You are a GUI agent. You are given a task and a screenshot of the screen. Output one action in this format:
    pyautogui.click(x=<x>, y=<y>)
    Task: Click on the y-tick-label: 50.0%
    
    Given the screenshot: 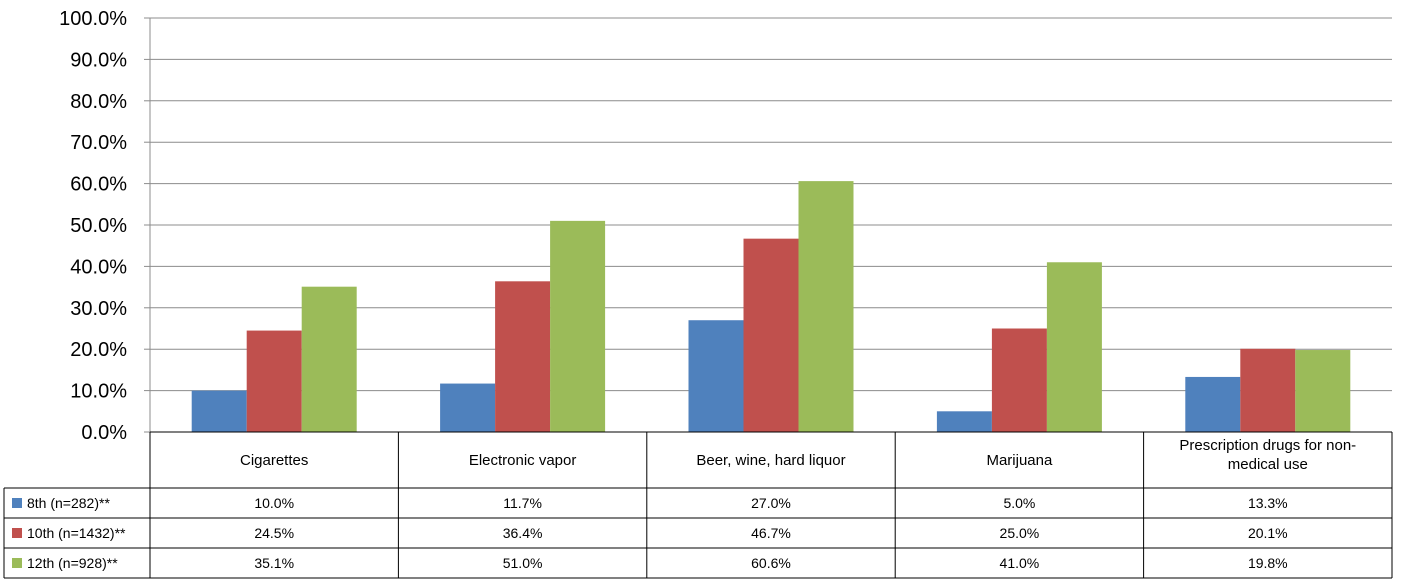 What is the action you would take?
    pyautogui.click(x=98, y=226)
    